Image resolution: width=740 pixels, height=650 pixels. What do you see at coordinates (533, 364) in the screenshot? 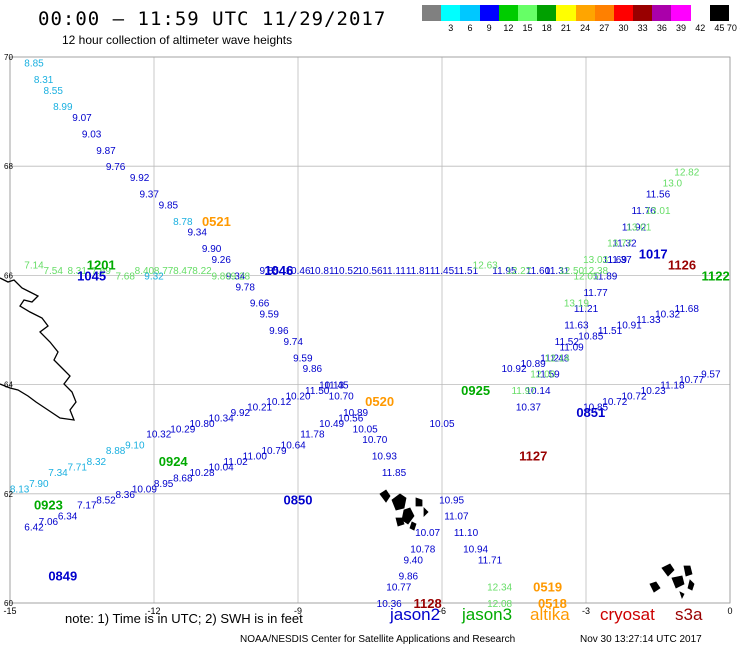
I see `wave-height-label: 10.89` at bounding box center [533, 364].